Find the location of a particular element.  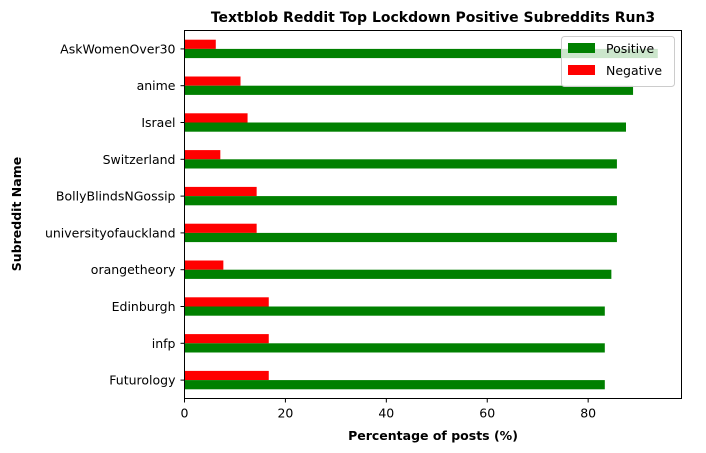

bar-positive-Edinburgh is located at coordinates (394, 311).